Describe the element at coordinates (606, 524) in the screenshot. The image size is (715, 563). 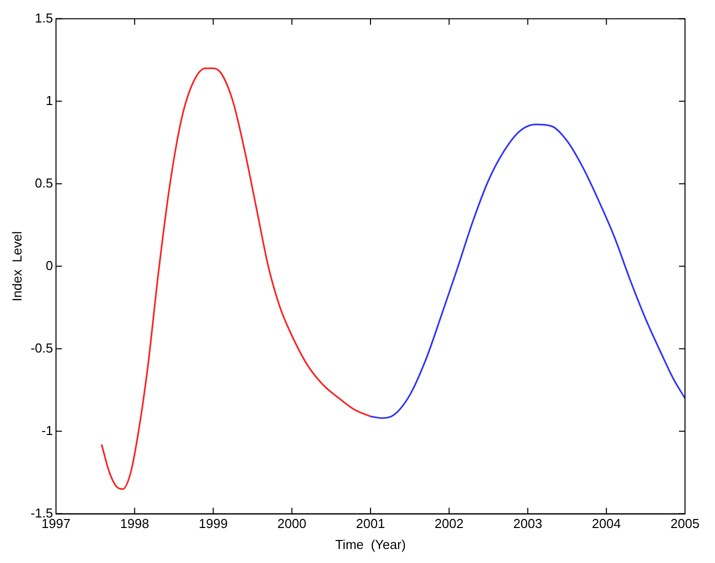
I see `x-tick-label: 2004` at that location.